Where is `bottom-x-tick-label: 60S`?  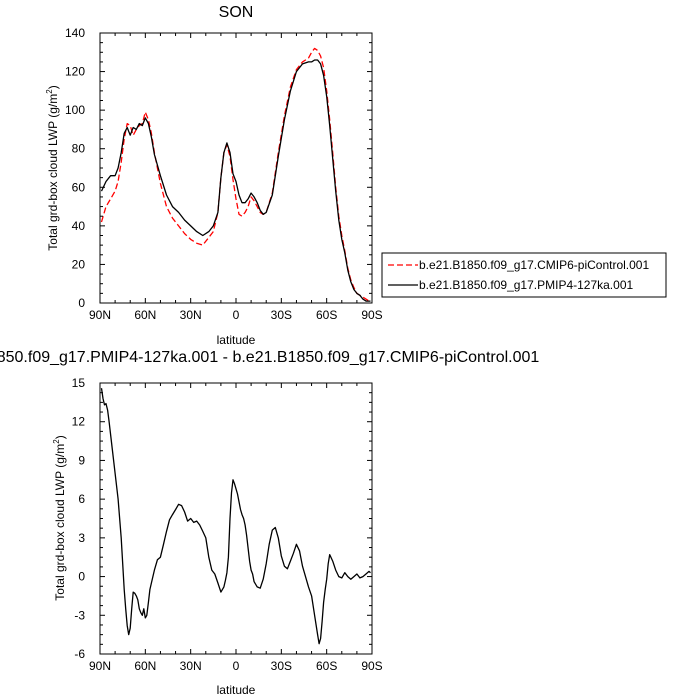
bottom-x-tick-label: 60S is located at coordinates (326, 666).